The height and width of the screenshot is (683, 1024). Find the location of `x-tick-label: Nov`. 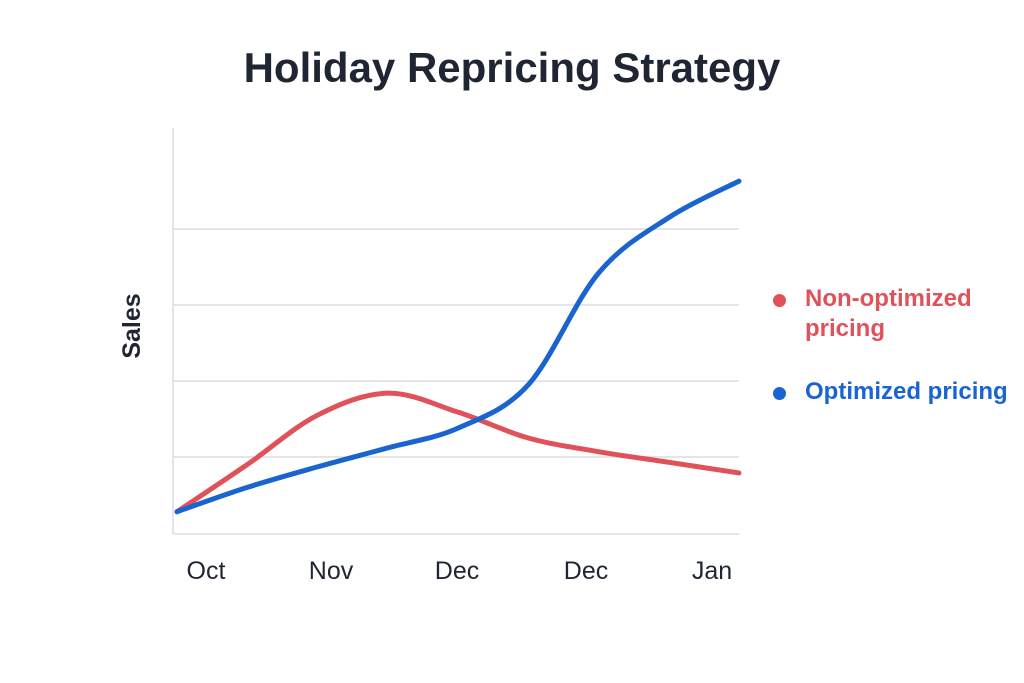

x-tick-label: Nov is located at coordinates (331, 571).